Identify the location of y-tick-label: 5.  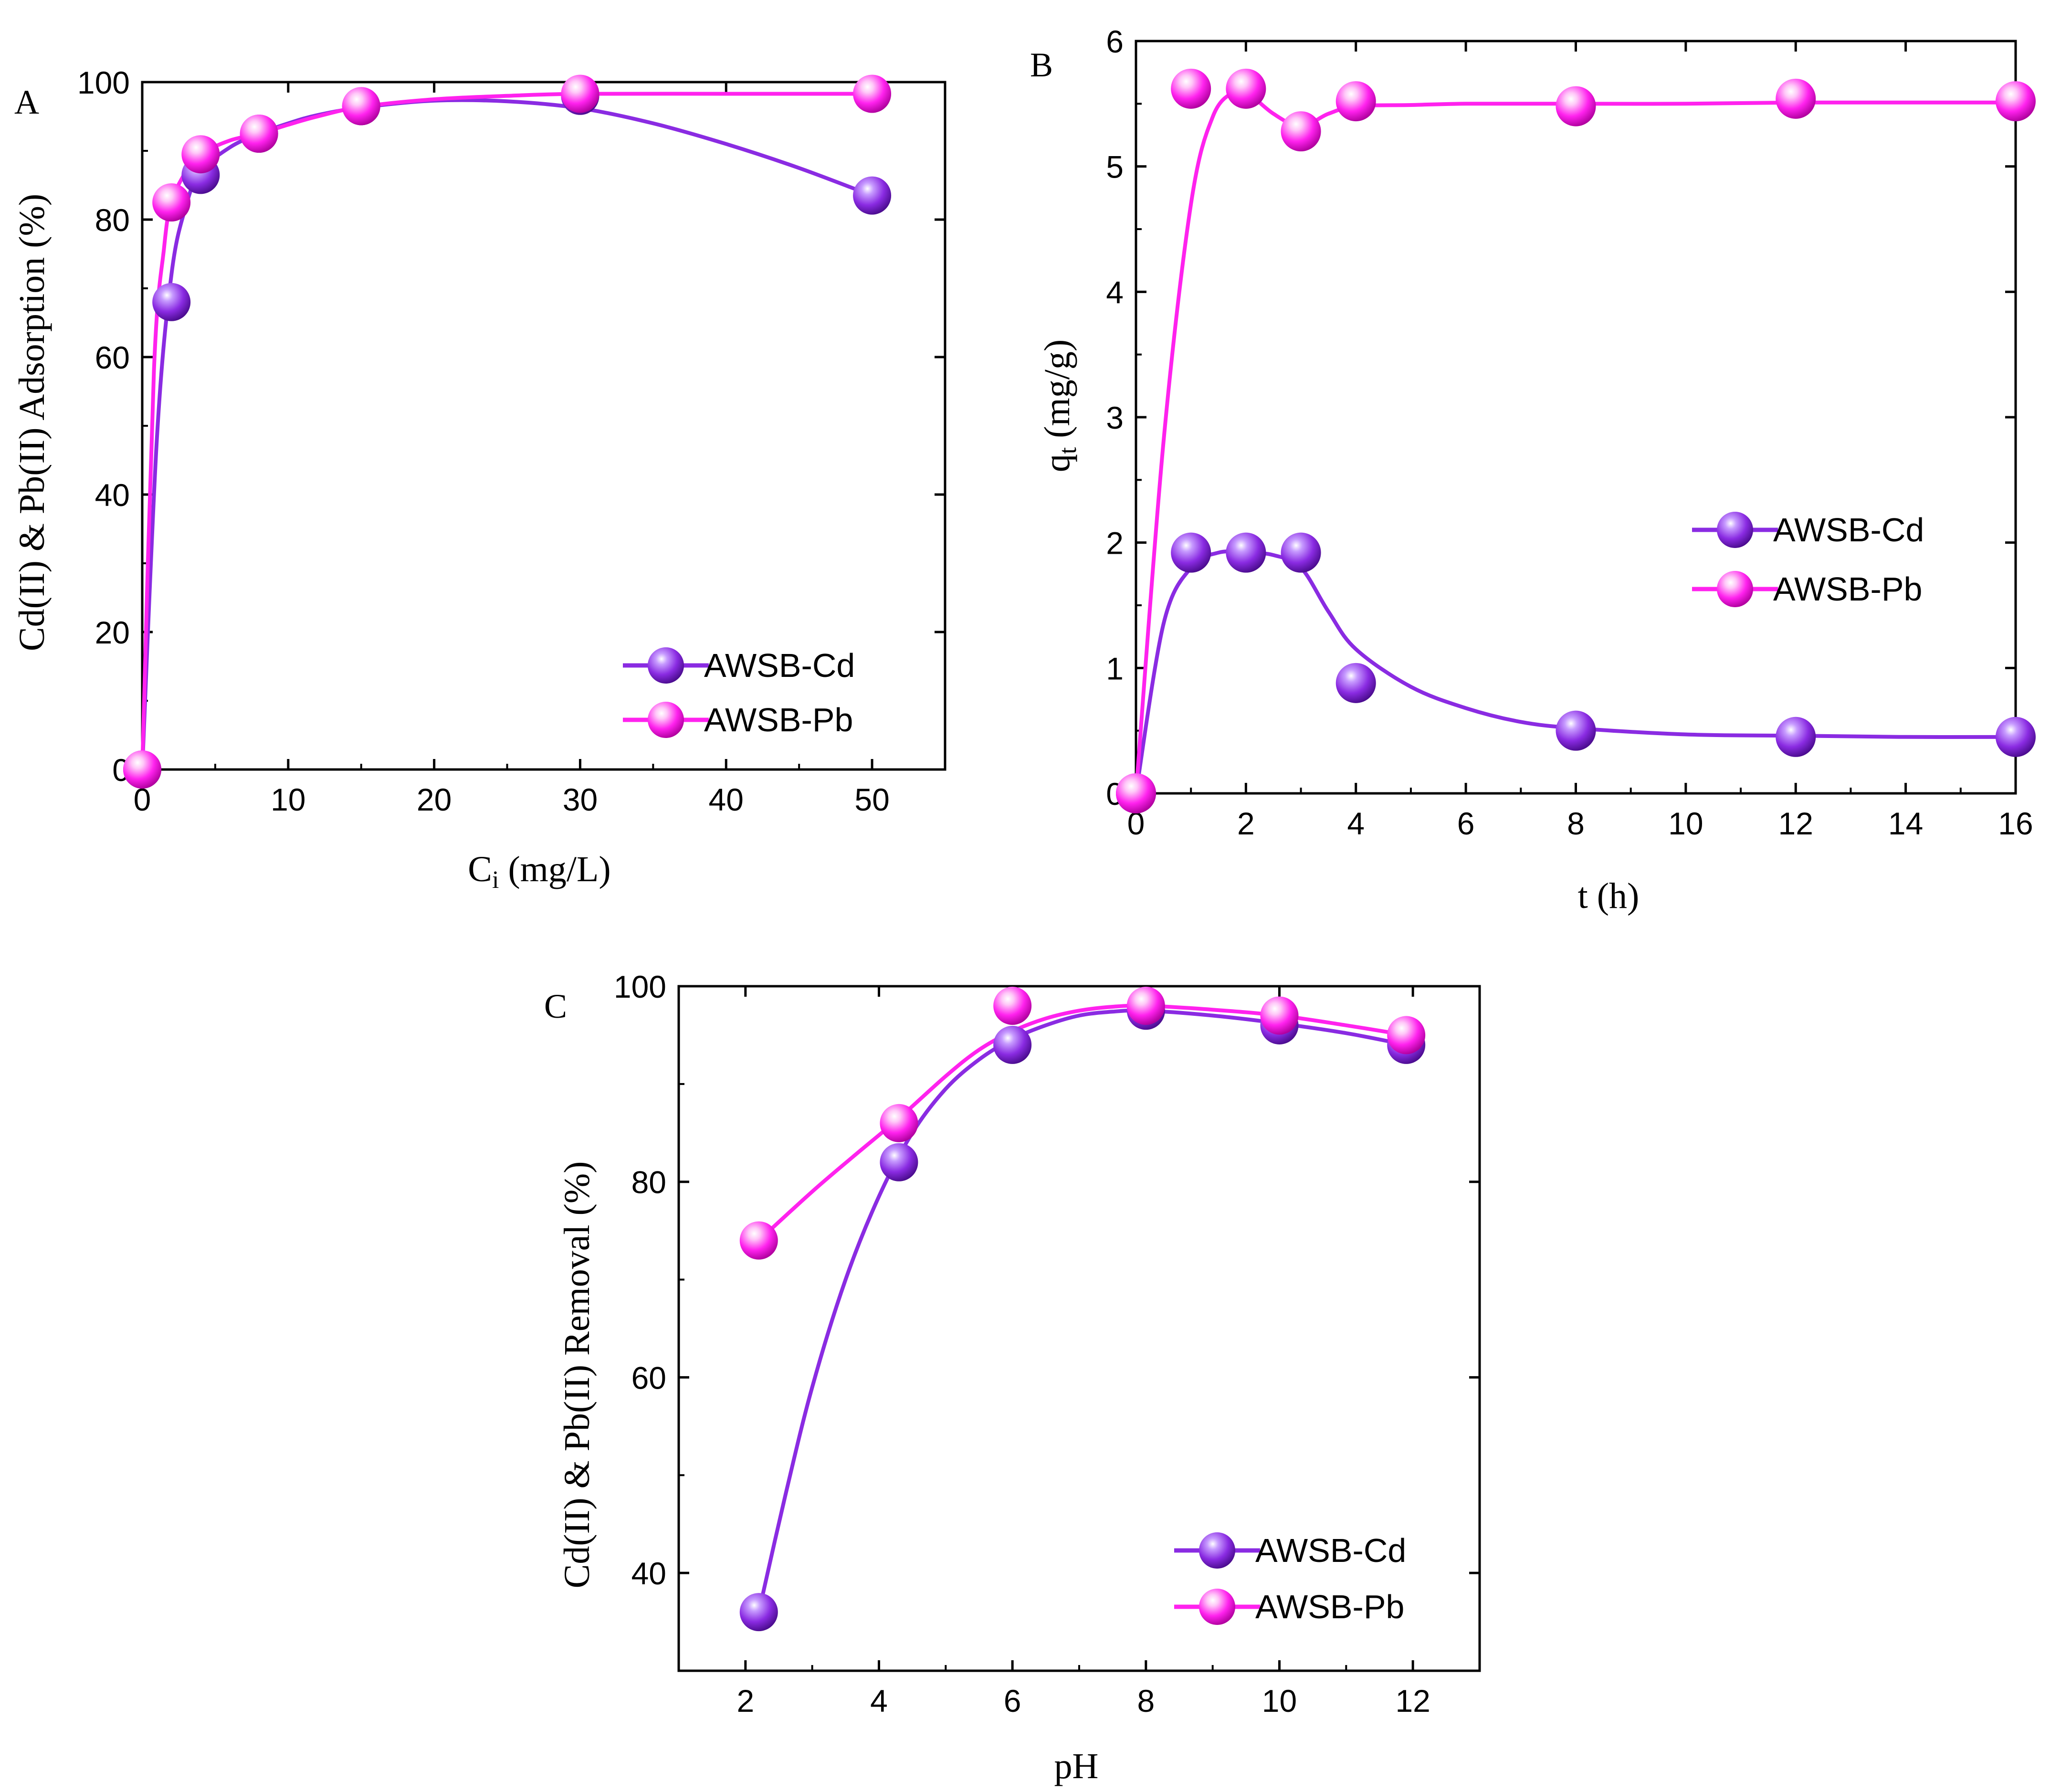
(1115, 167).